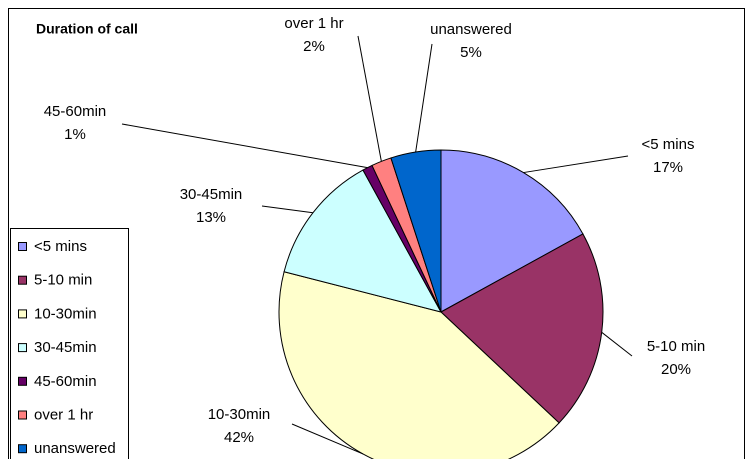  I want to click on legend-label: unanswered, so click(75, 448).